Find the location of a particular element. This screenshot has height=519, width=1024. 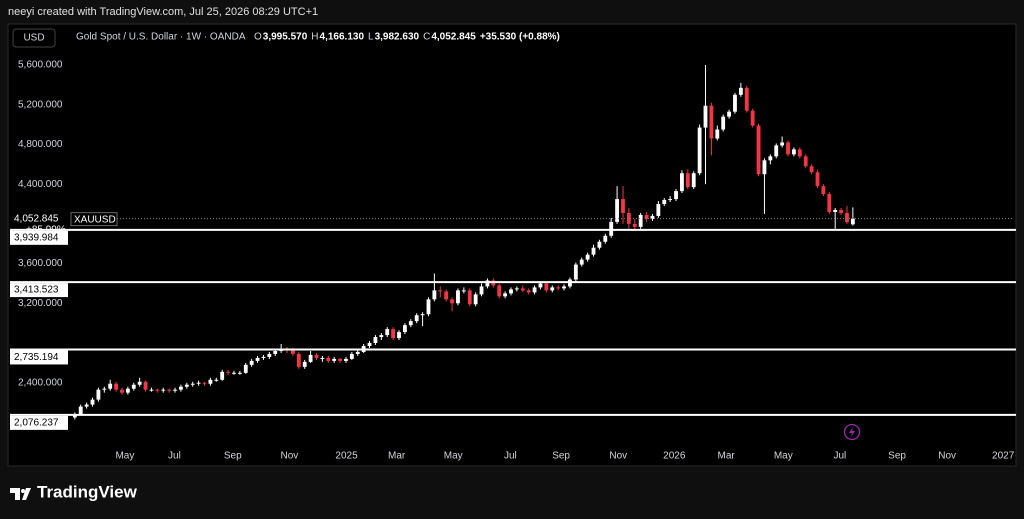

currency-box is located at coordinates (34, 38).